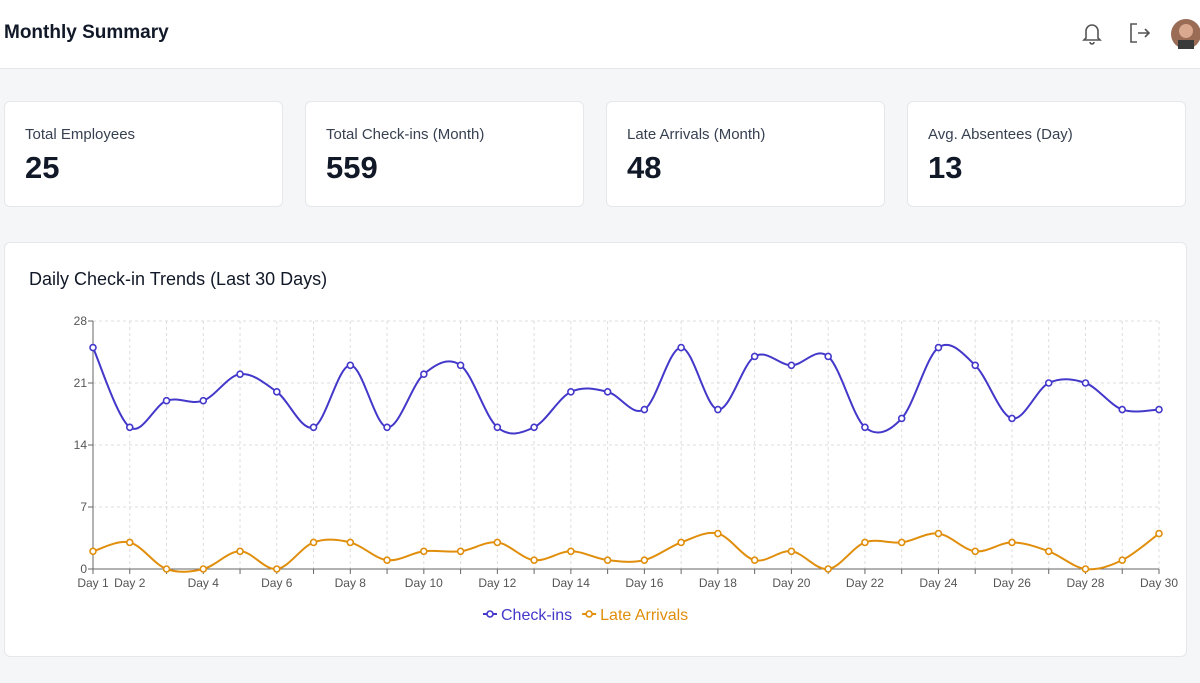  Describe the element at coordinates (865, 583) in the screenshot. I see `x-tick-label: Day 22` at that location.